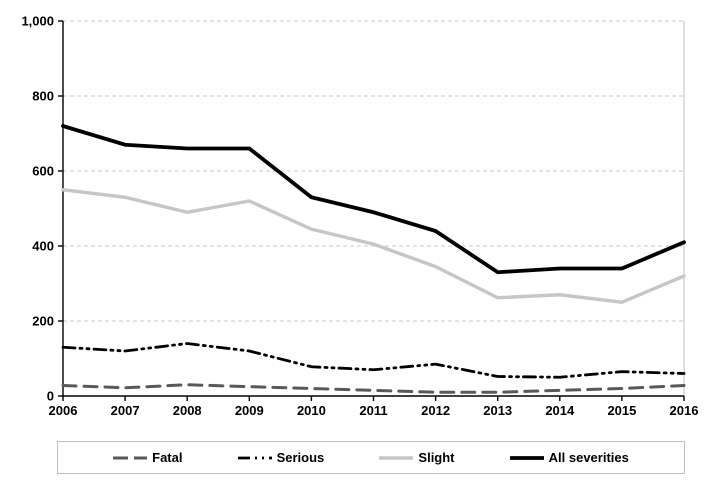  I want to click on y-tick-label-1000: 1,000, so click(37, 21).